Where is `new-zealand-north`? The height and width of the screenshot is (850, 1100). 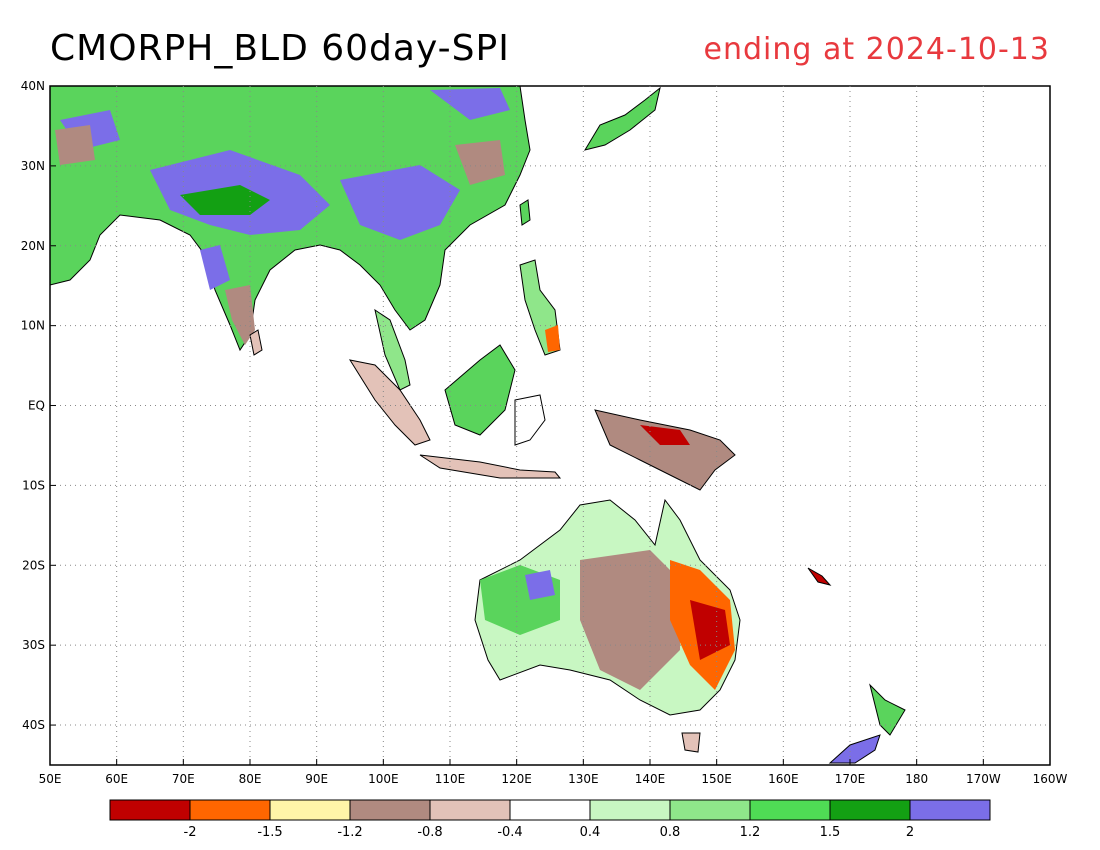
new-zealand-north is located at coordinates (887, 709).